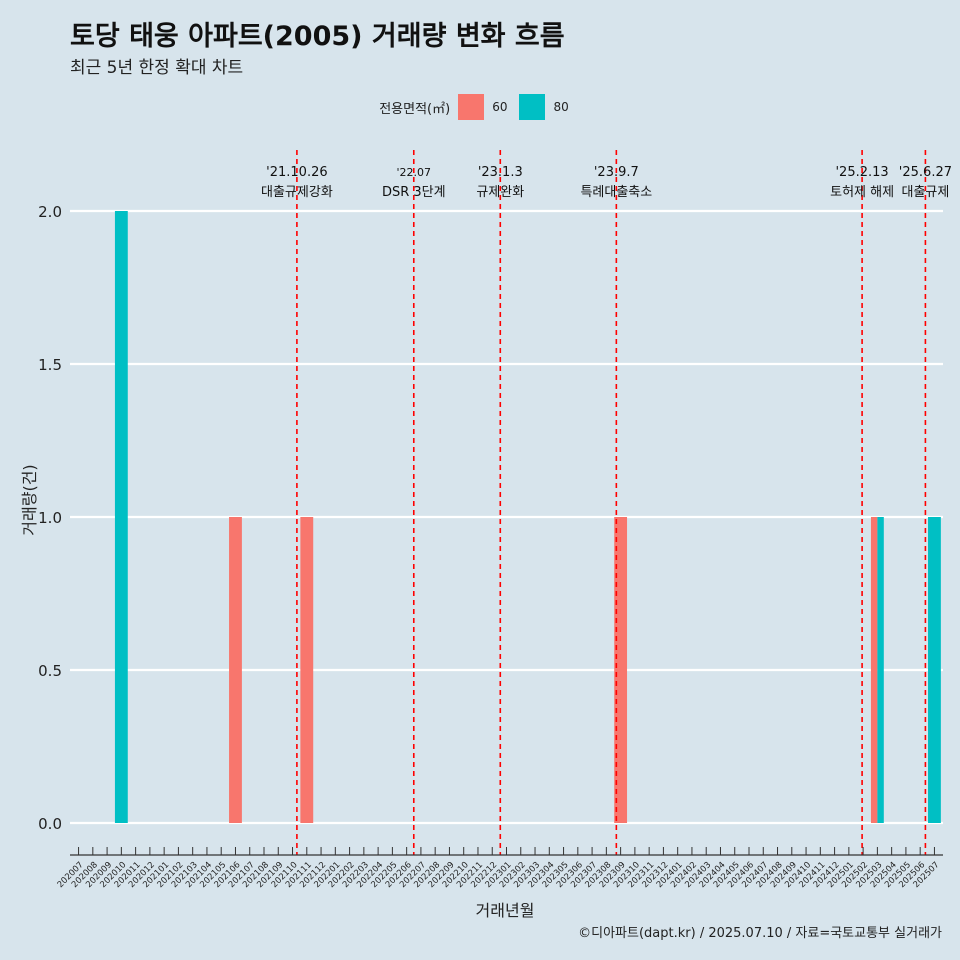  I want to click on x-axis-label: 거래년월, so click(505, 910).